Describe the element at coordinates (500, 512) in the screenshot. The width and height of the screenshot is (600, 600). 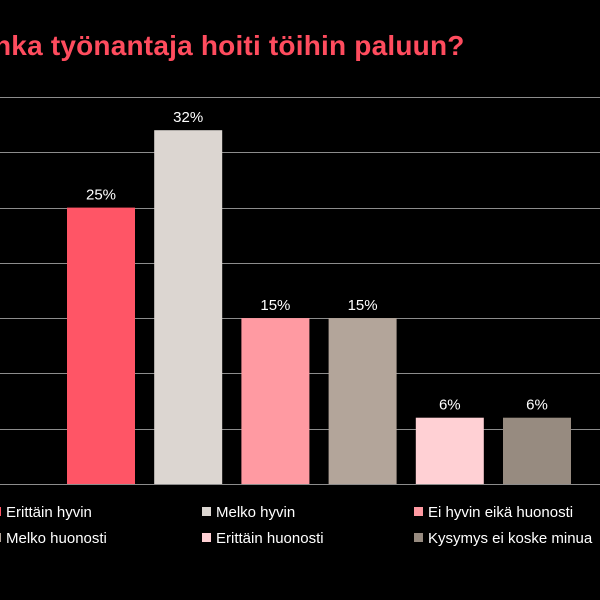
I see `legend-label: Ei hyvin eikä huonosti` at that location.